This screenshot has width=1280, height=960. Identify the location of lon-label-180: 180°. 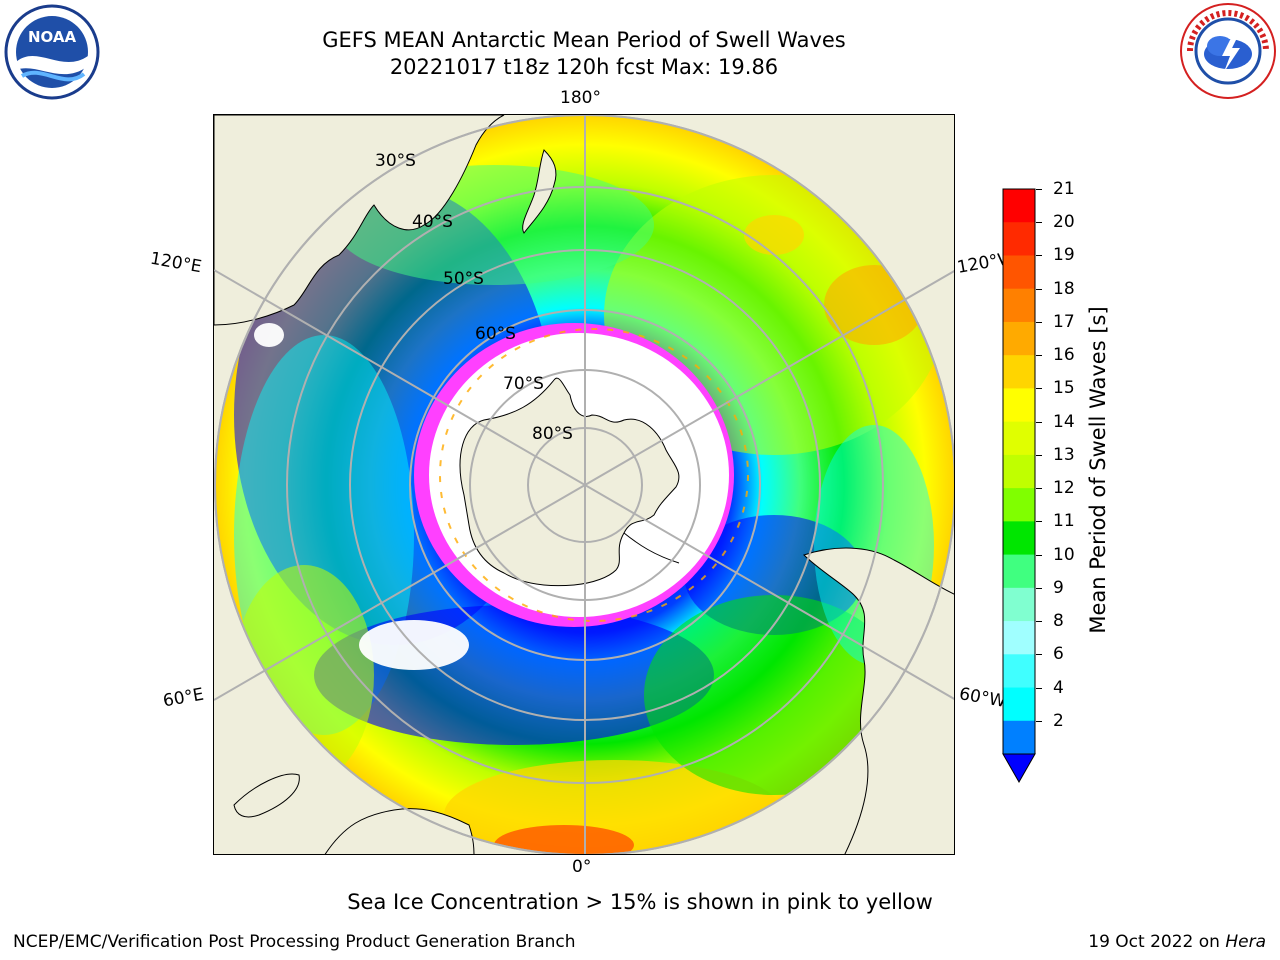
(580, 98).